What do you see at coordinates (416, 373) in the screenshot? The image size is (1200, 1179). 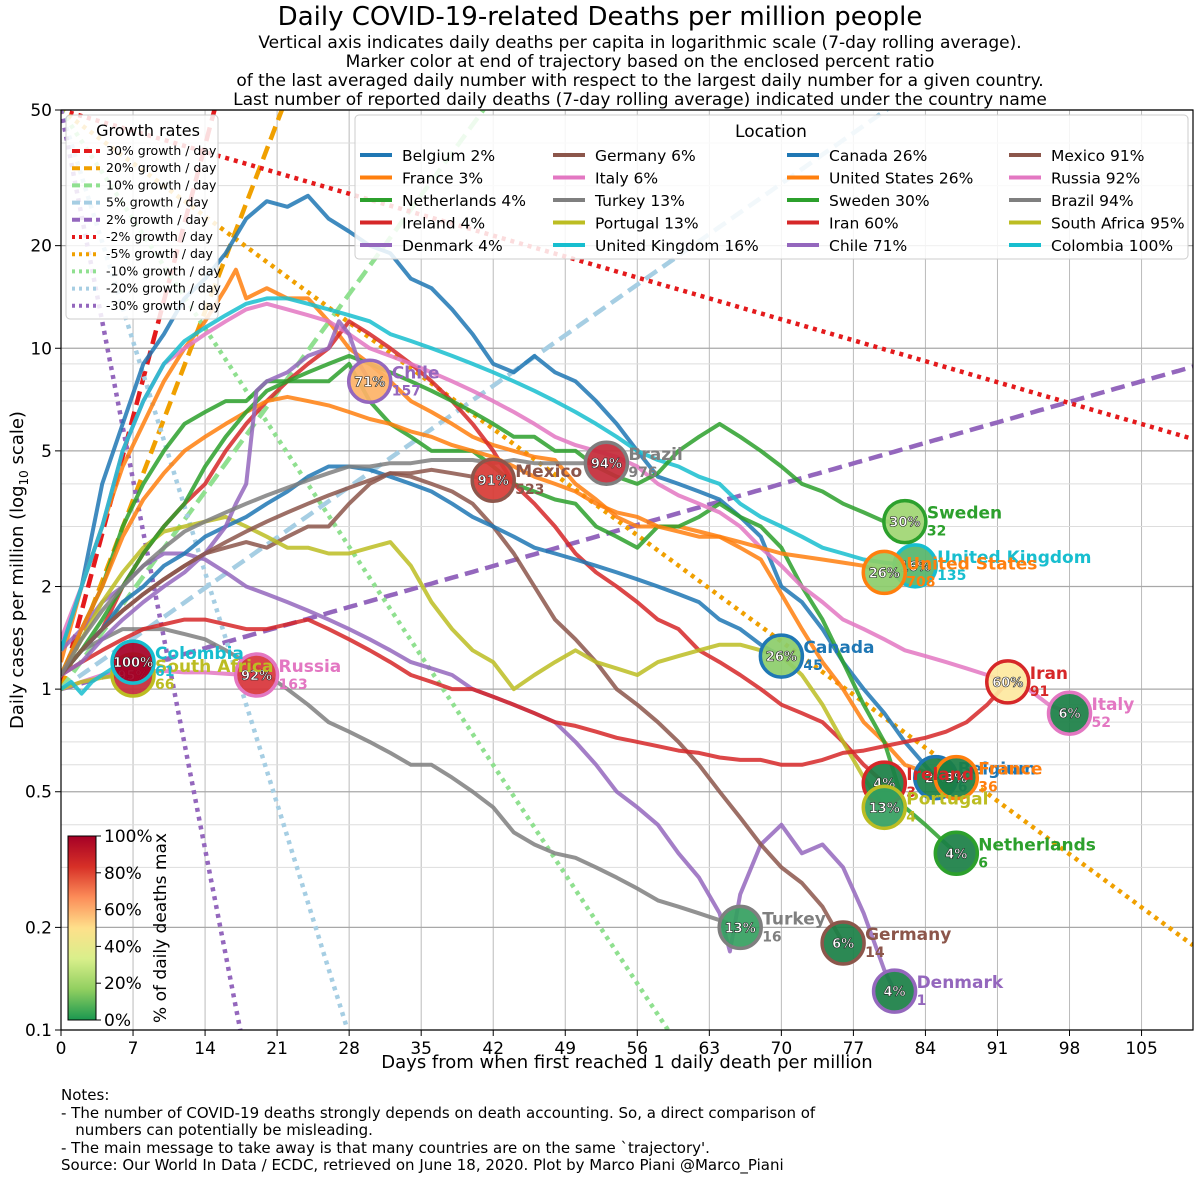 I see `series-name-label: Chile` at bounding box center [416, 373].